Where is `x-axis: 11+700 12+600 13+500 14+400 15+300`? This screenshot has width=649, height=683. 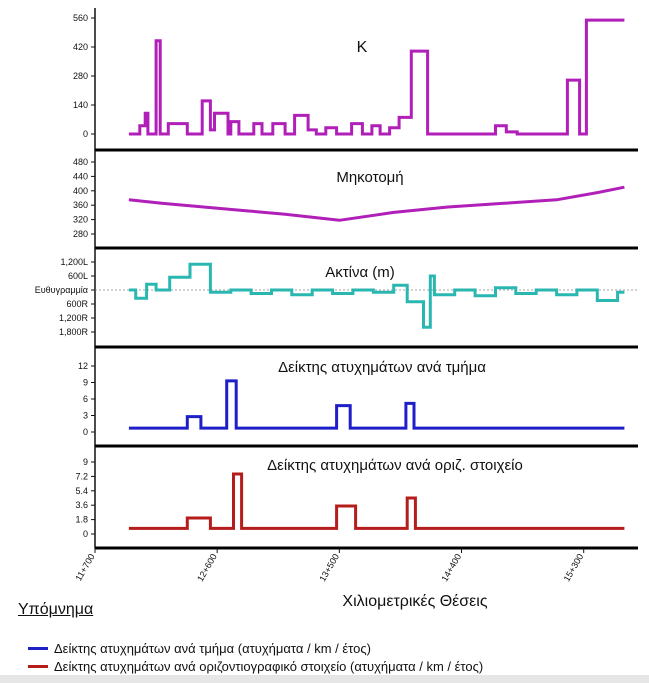 x-axis: 11+700 12+600 13+500 14+400 15+300 is located at coordinates (329, 565).